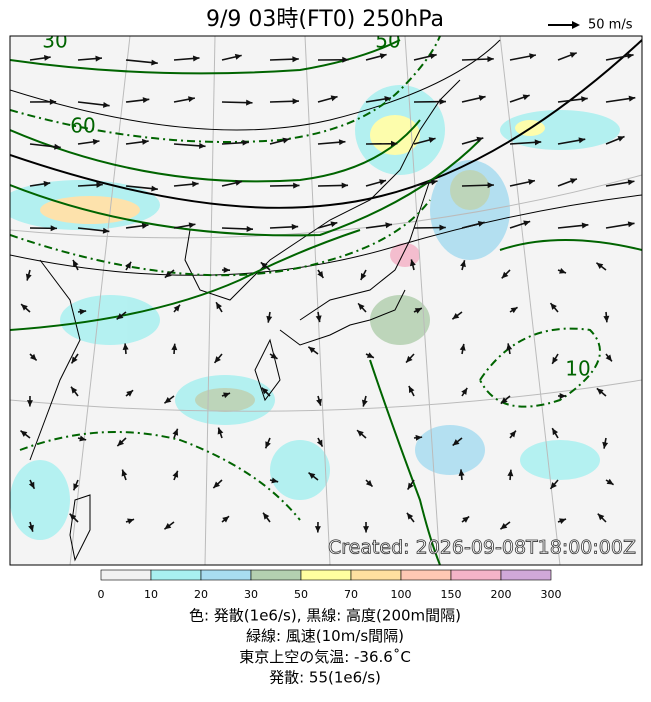 Image resolution: width=651 pixels, height=702 pixels. Describe the element at coordinates (82, 126) in the screenshot. I see `contour-label: 60` at that location.